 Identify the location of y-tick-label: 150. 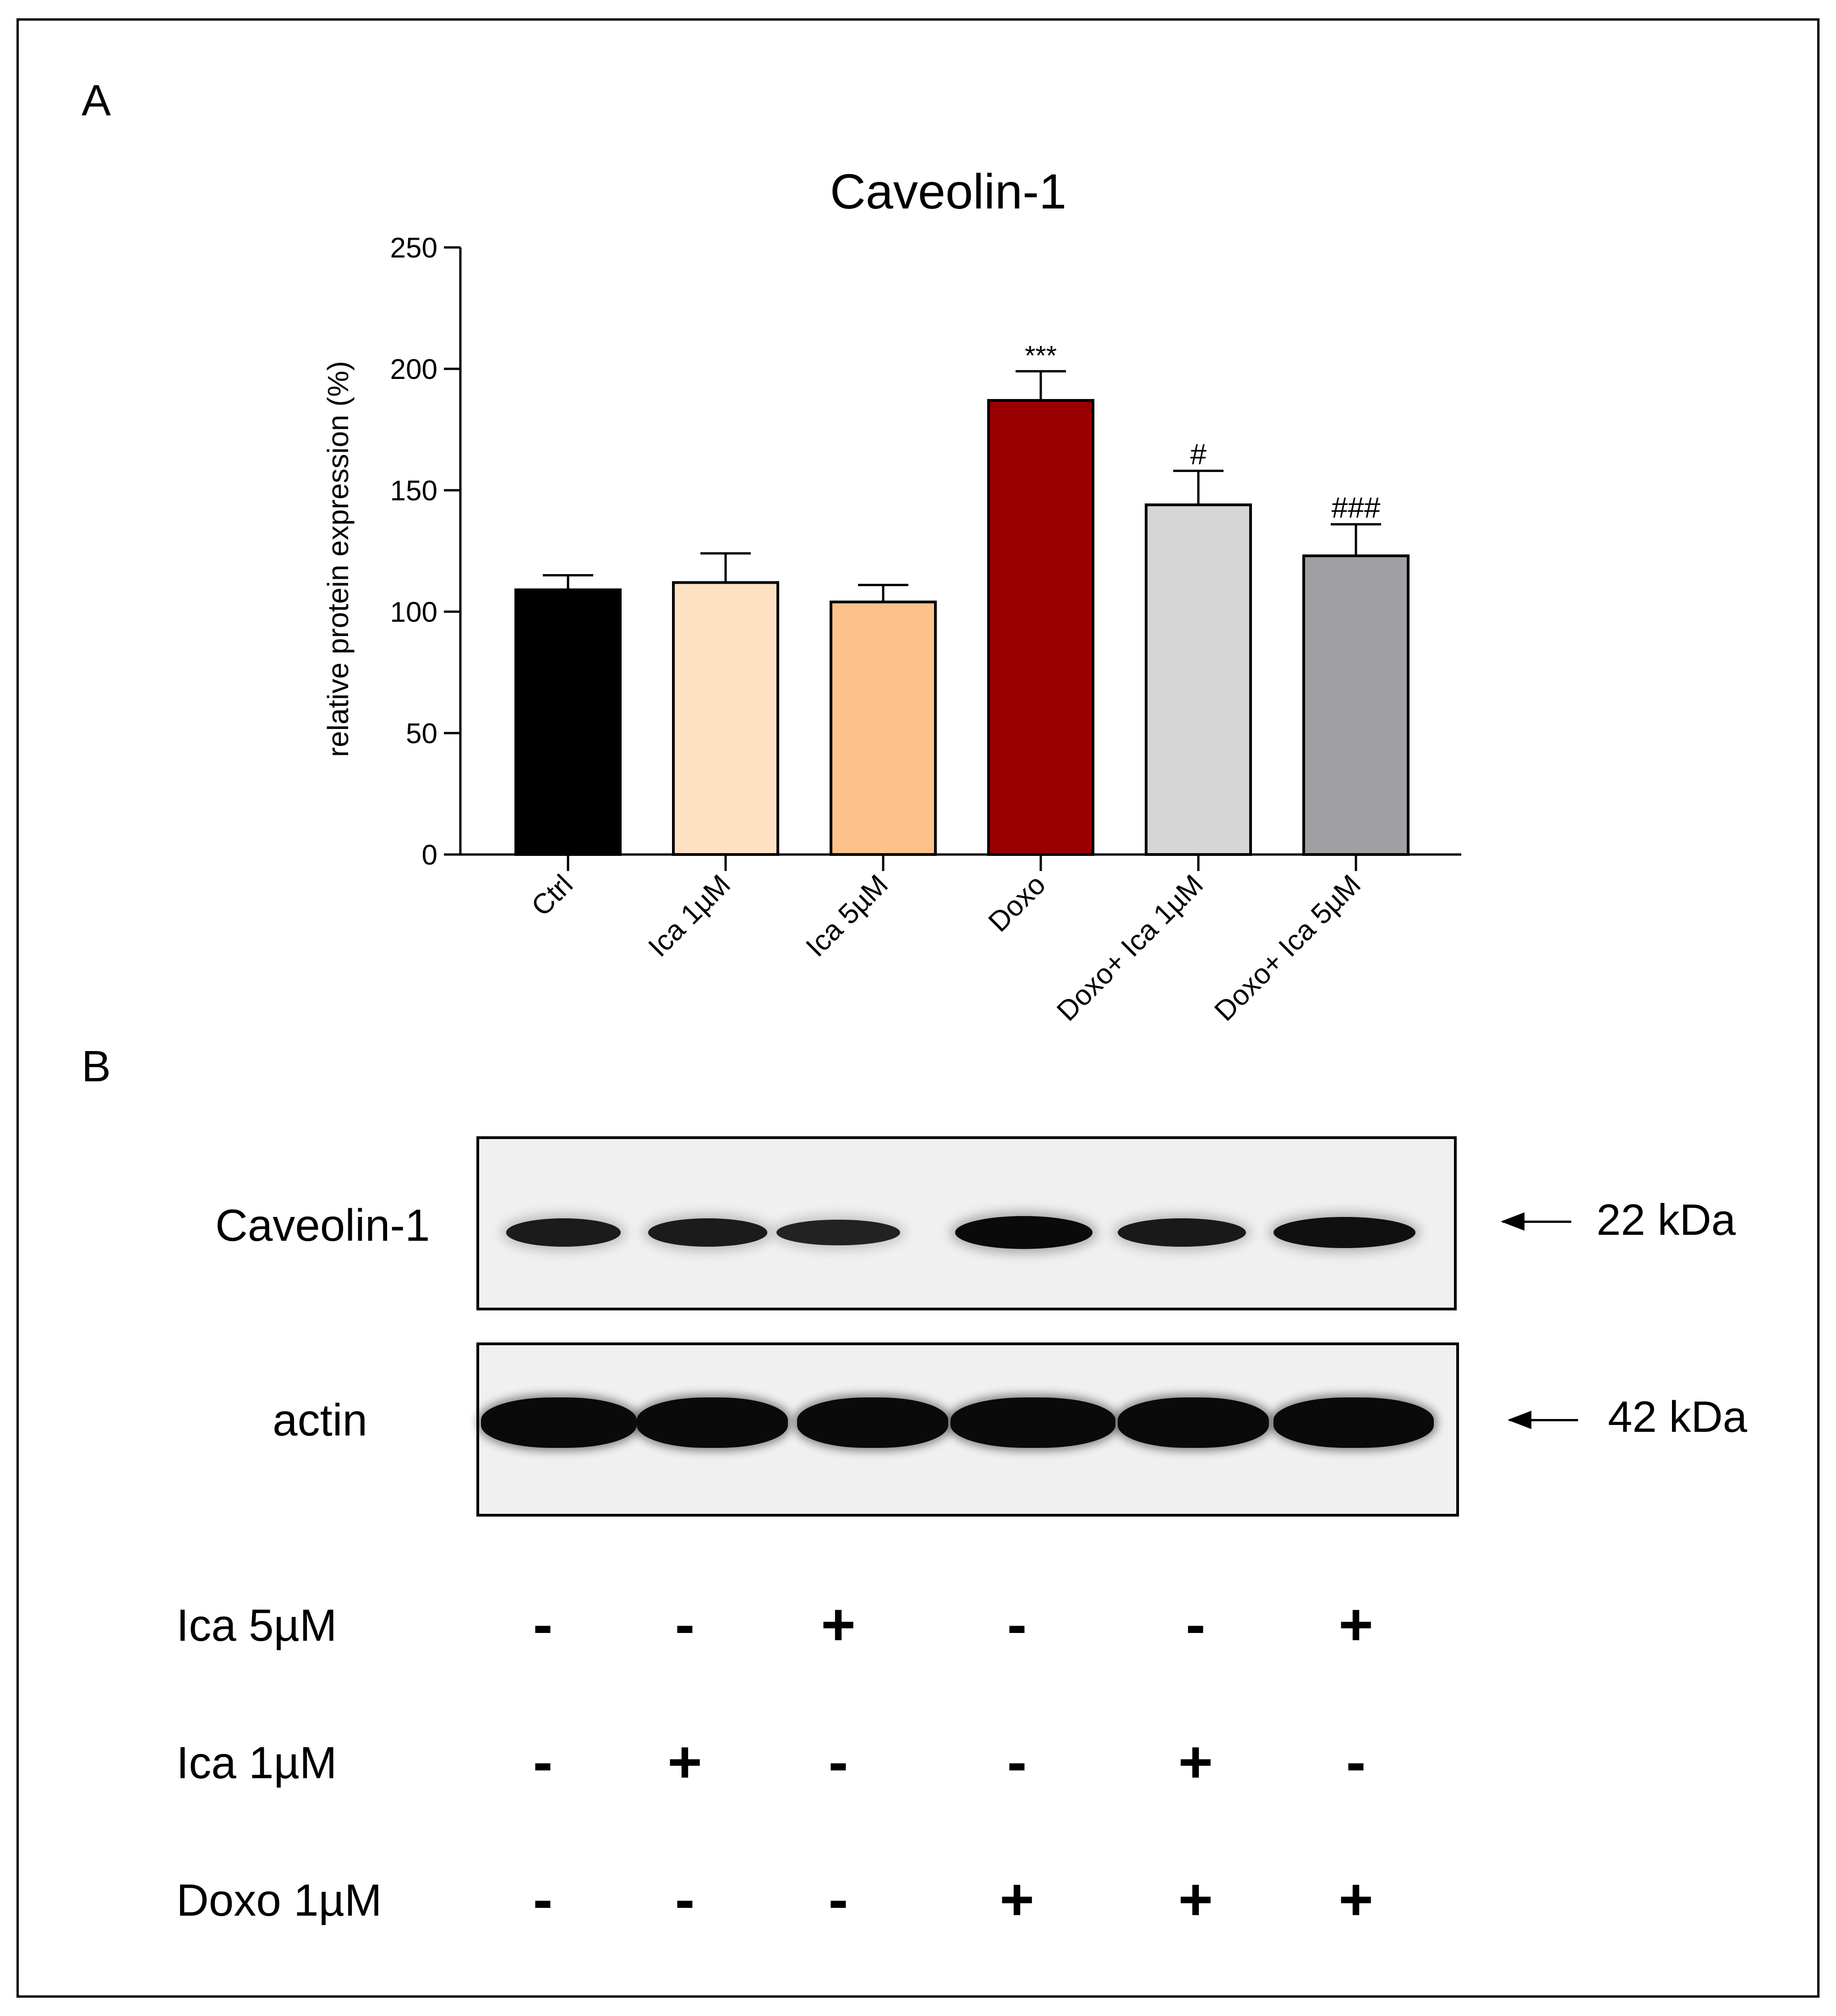
(413, 491).